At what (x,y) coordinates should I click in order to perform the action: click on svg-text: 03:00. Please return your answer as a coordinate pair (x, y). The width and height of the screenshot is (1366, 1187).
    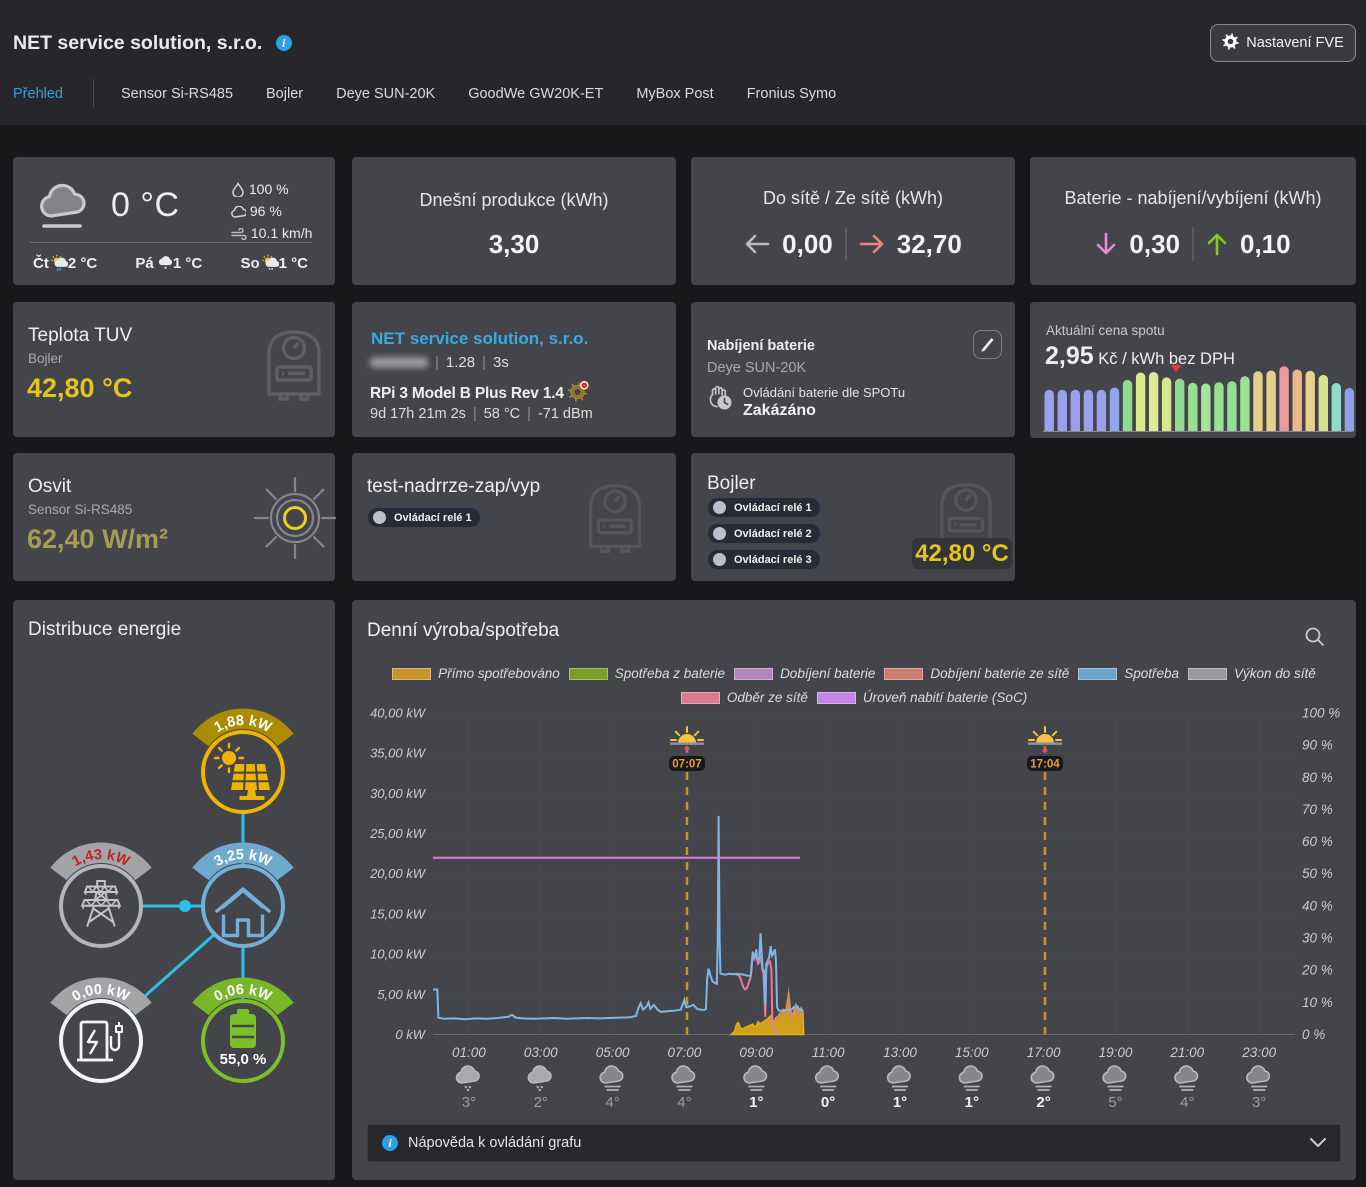
    Looking at the image, I should click on (541, 1052).